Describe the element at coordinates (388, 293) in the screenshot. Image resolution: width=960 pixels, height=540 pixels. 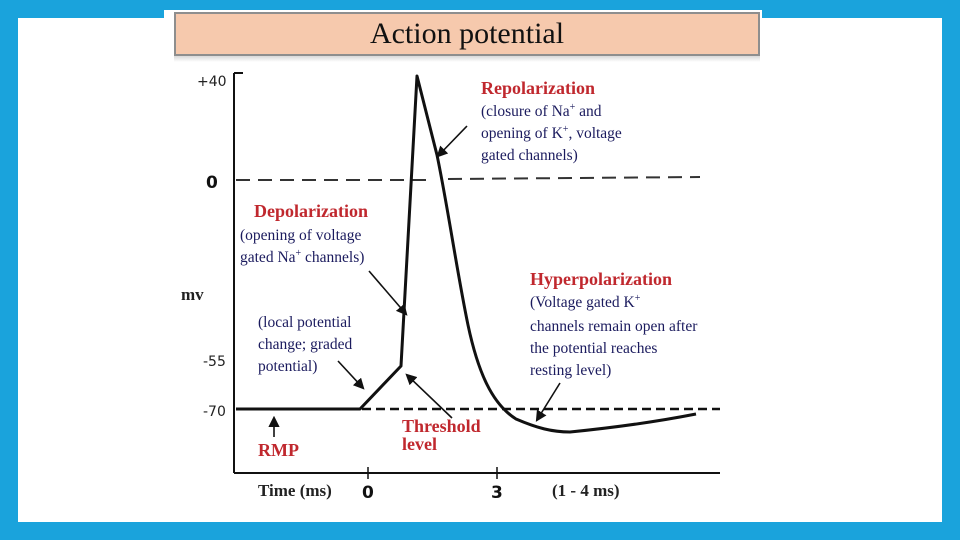
I see `depolarization-arrow` at that location.